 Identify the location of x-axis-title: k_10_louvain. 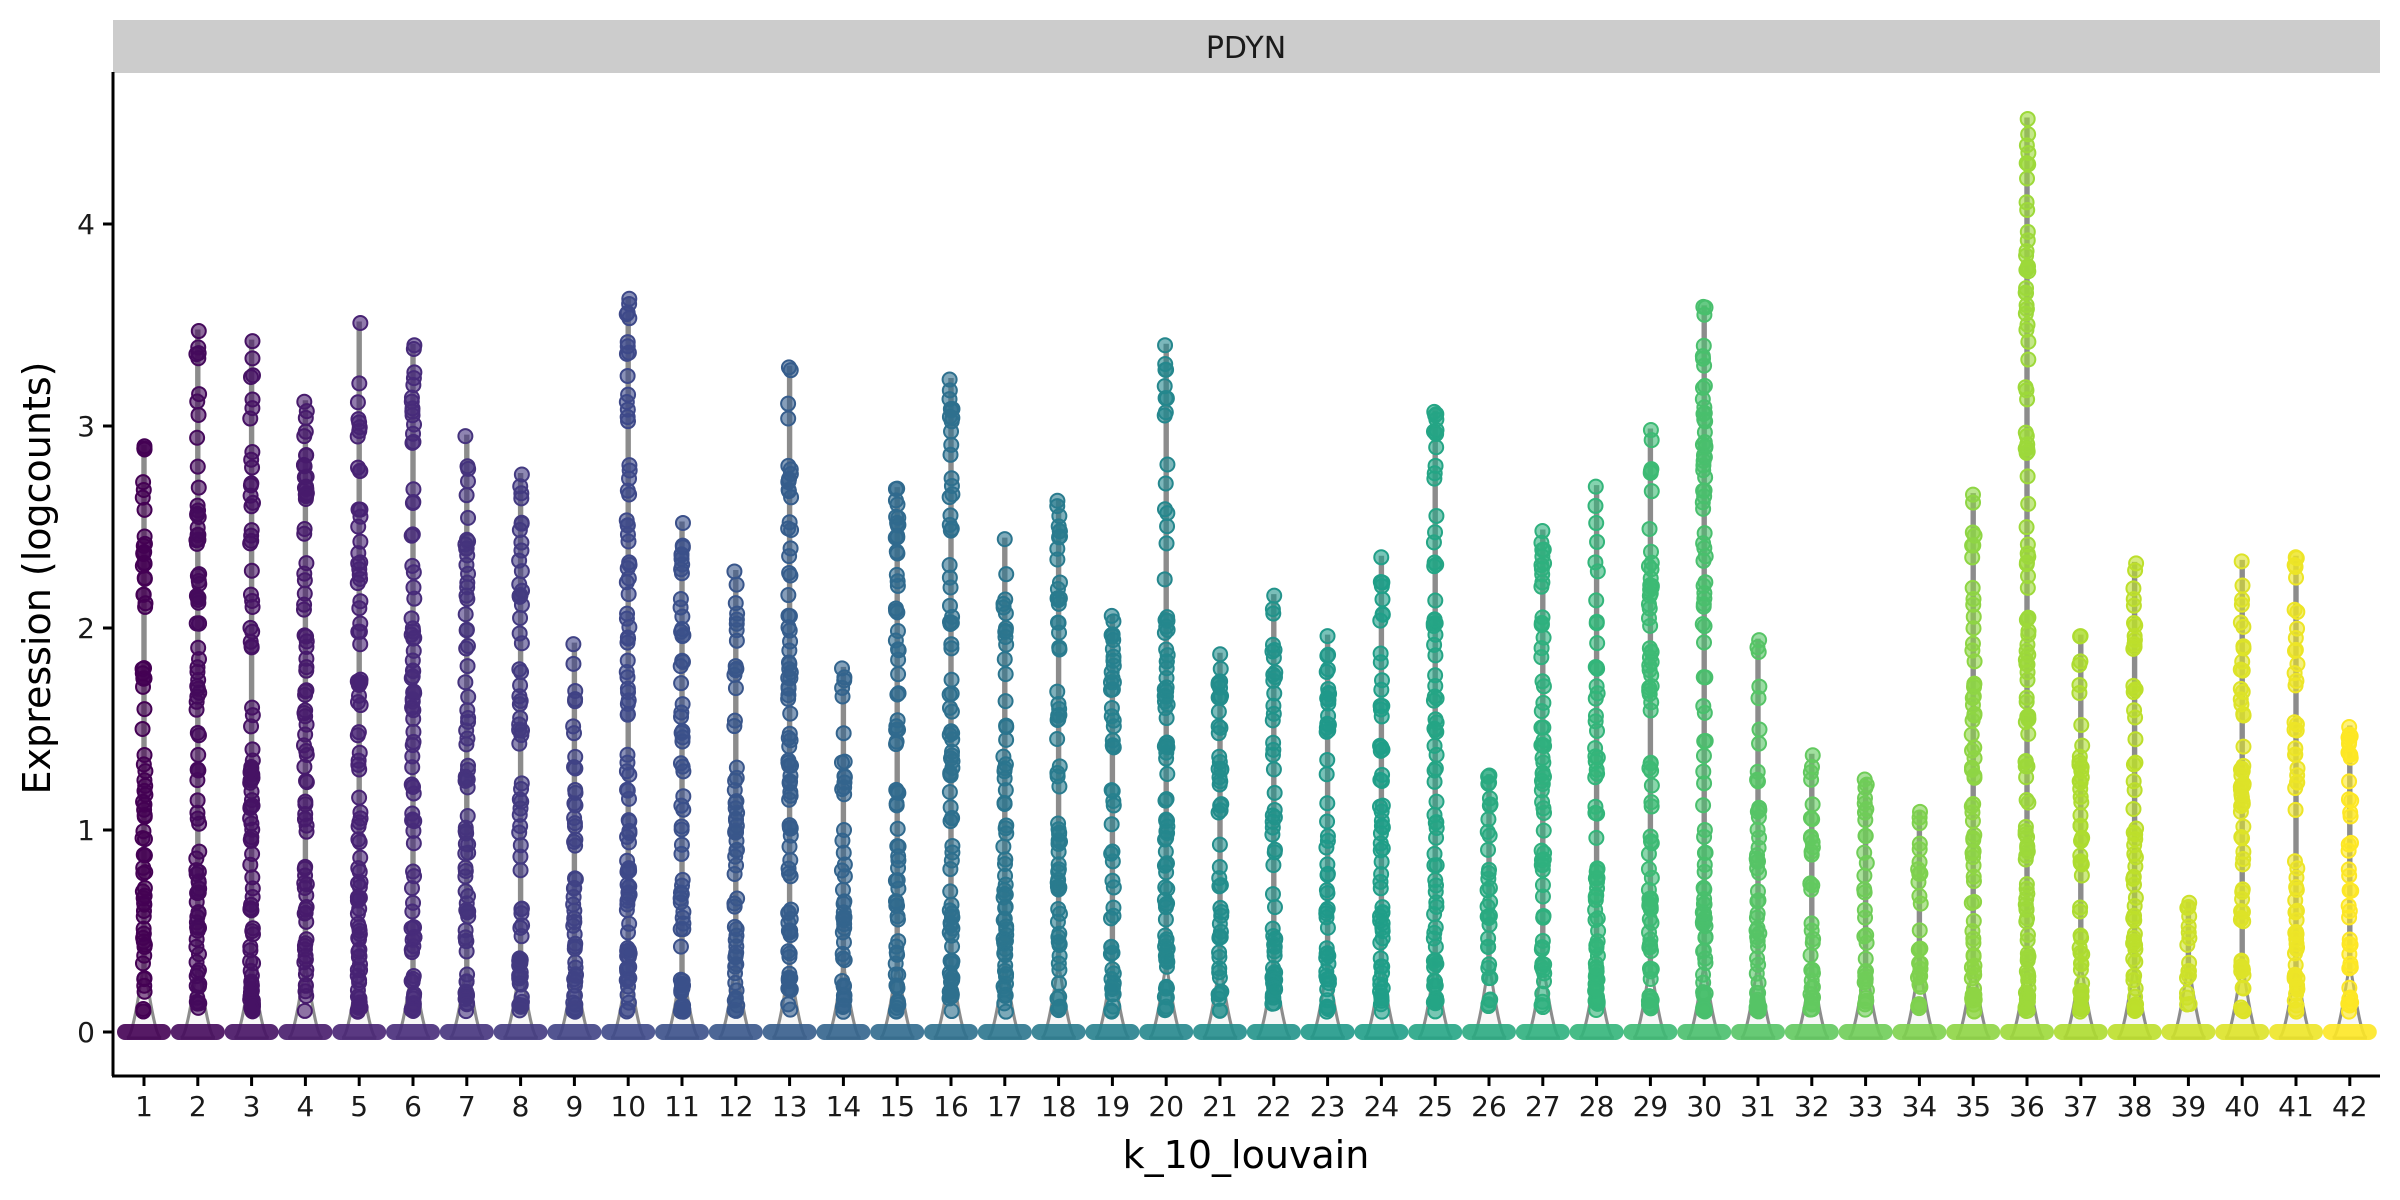
(1246, 1155).